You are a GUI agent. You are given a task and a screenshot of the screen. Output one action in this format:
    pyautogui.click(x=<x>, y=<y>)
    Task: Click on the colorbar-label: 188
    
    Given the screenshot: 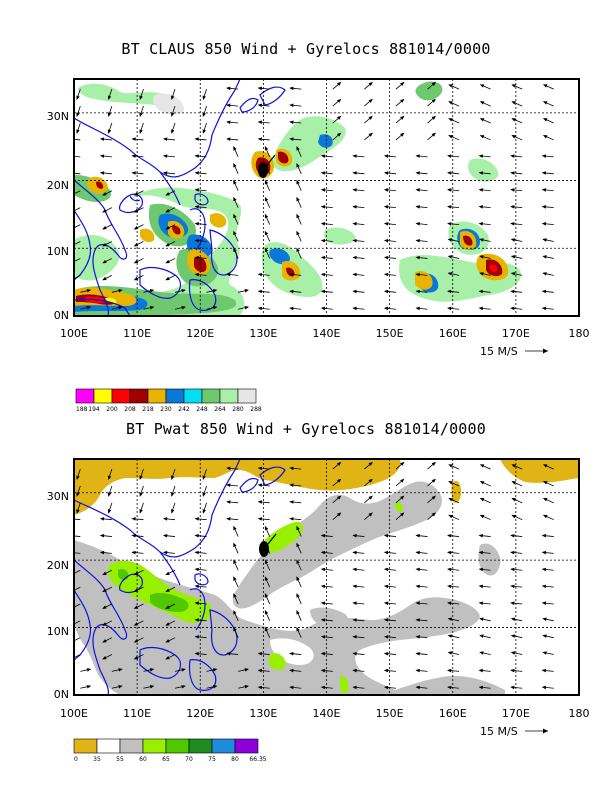 What is the action you would take?
    pyautogui.click(x=82, y=409)
    